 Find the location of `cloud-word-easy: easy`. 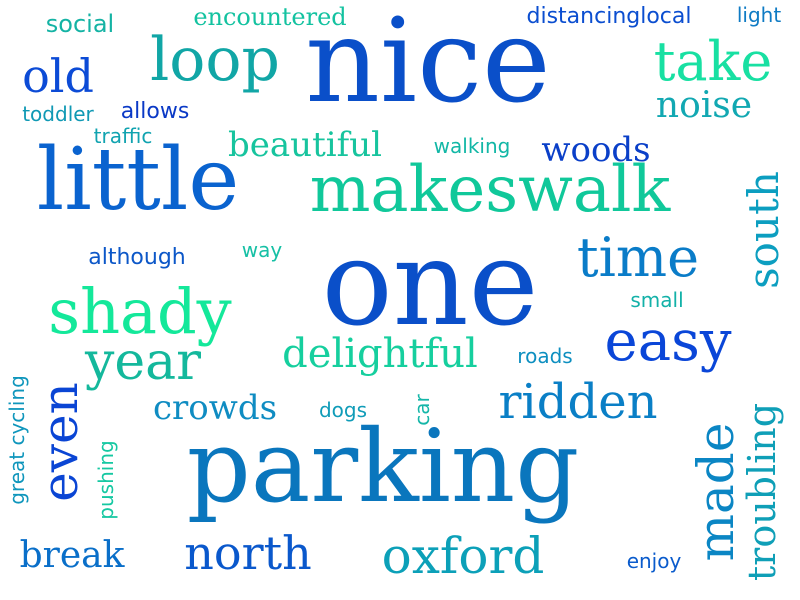

cloud-word-easy: easy is located at coordinates (668, 341).